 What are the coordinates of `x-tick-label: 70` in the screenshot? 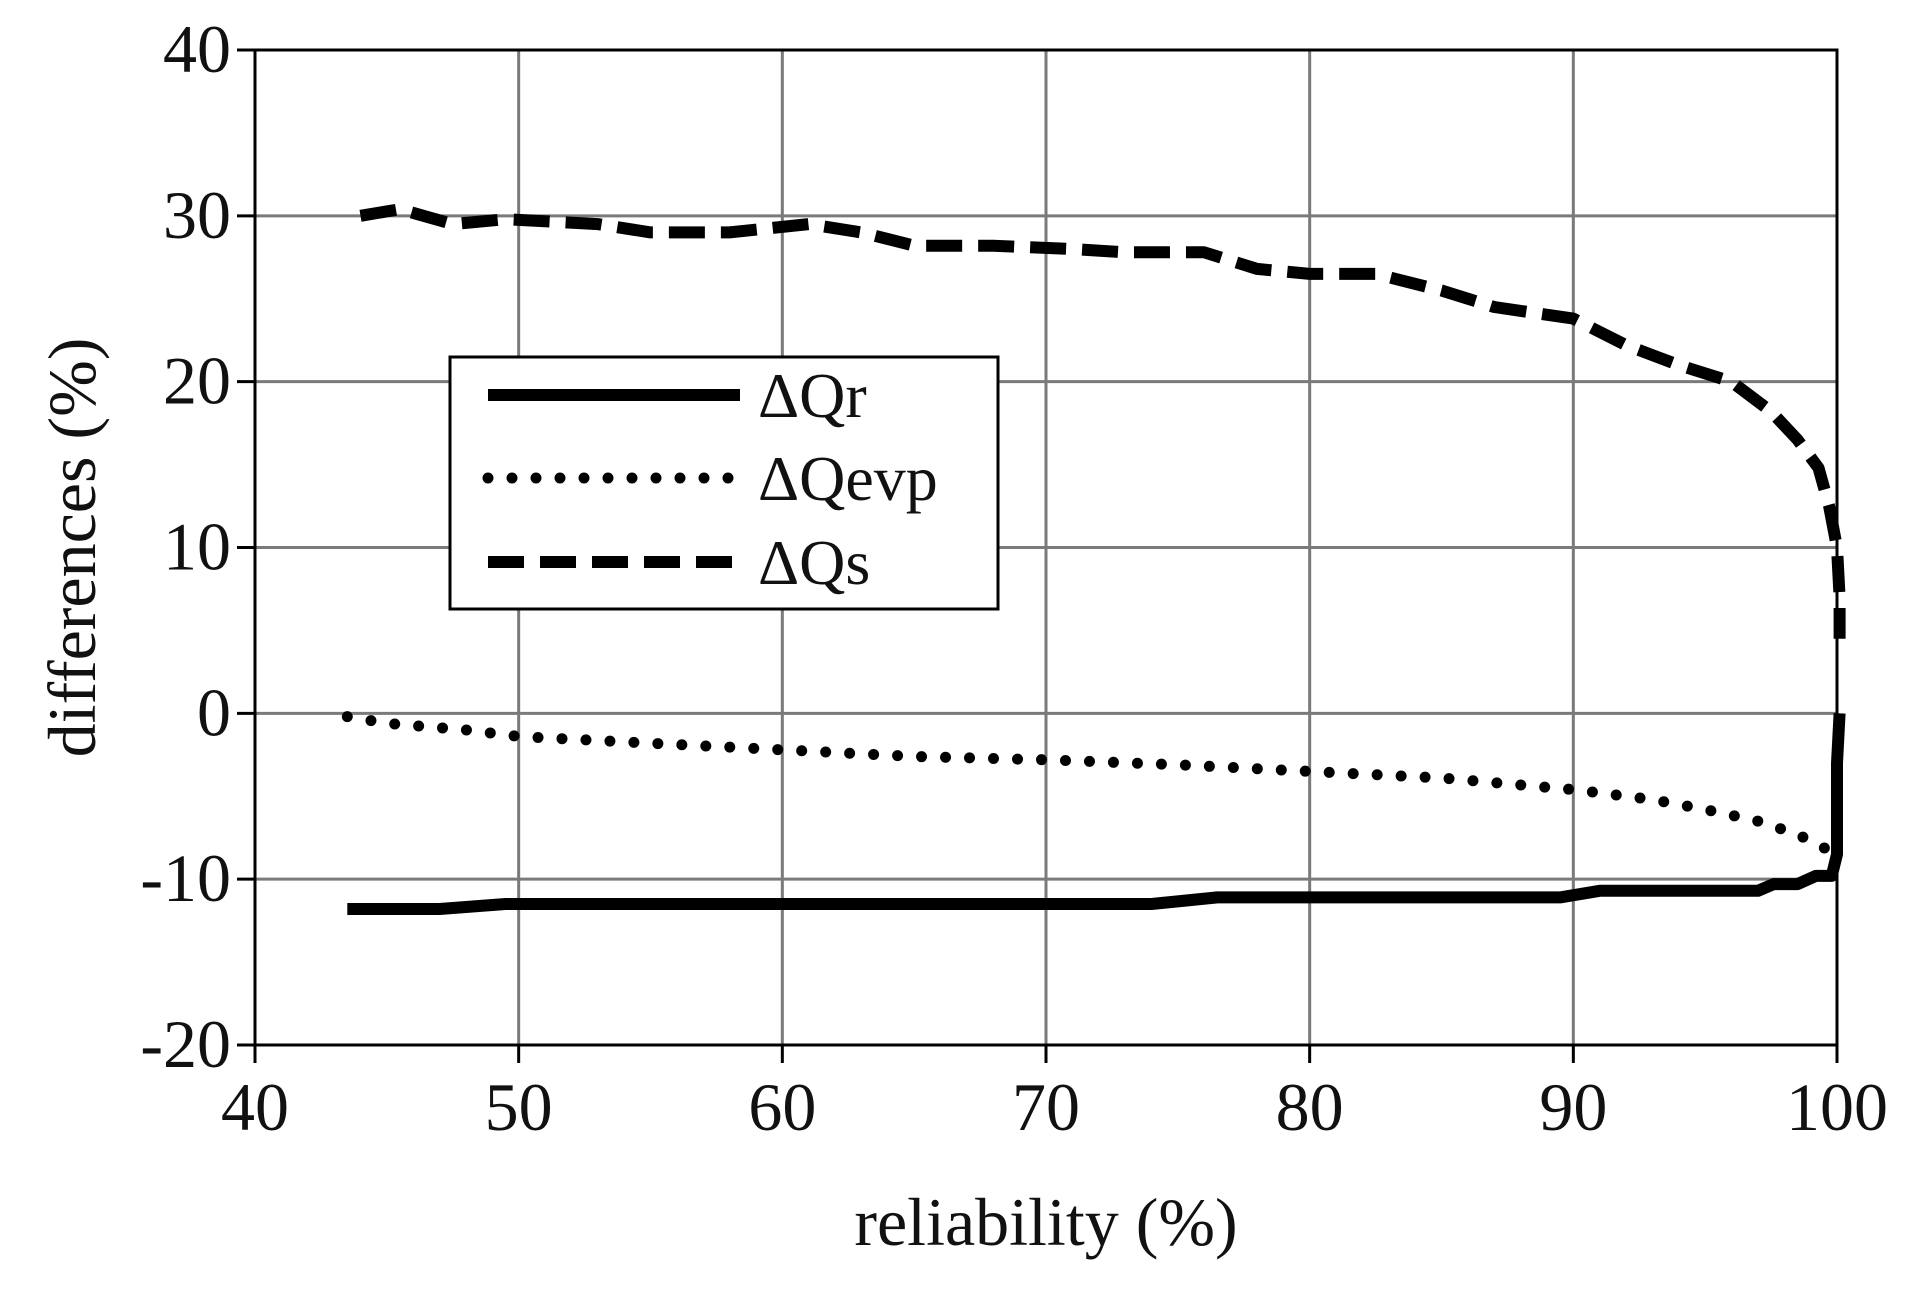 It's located at (1046, 1107).